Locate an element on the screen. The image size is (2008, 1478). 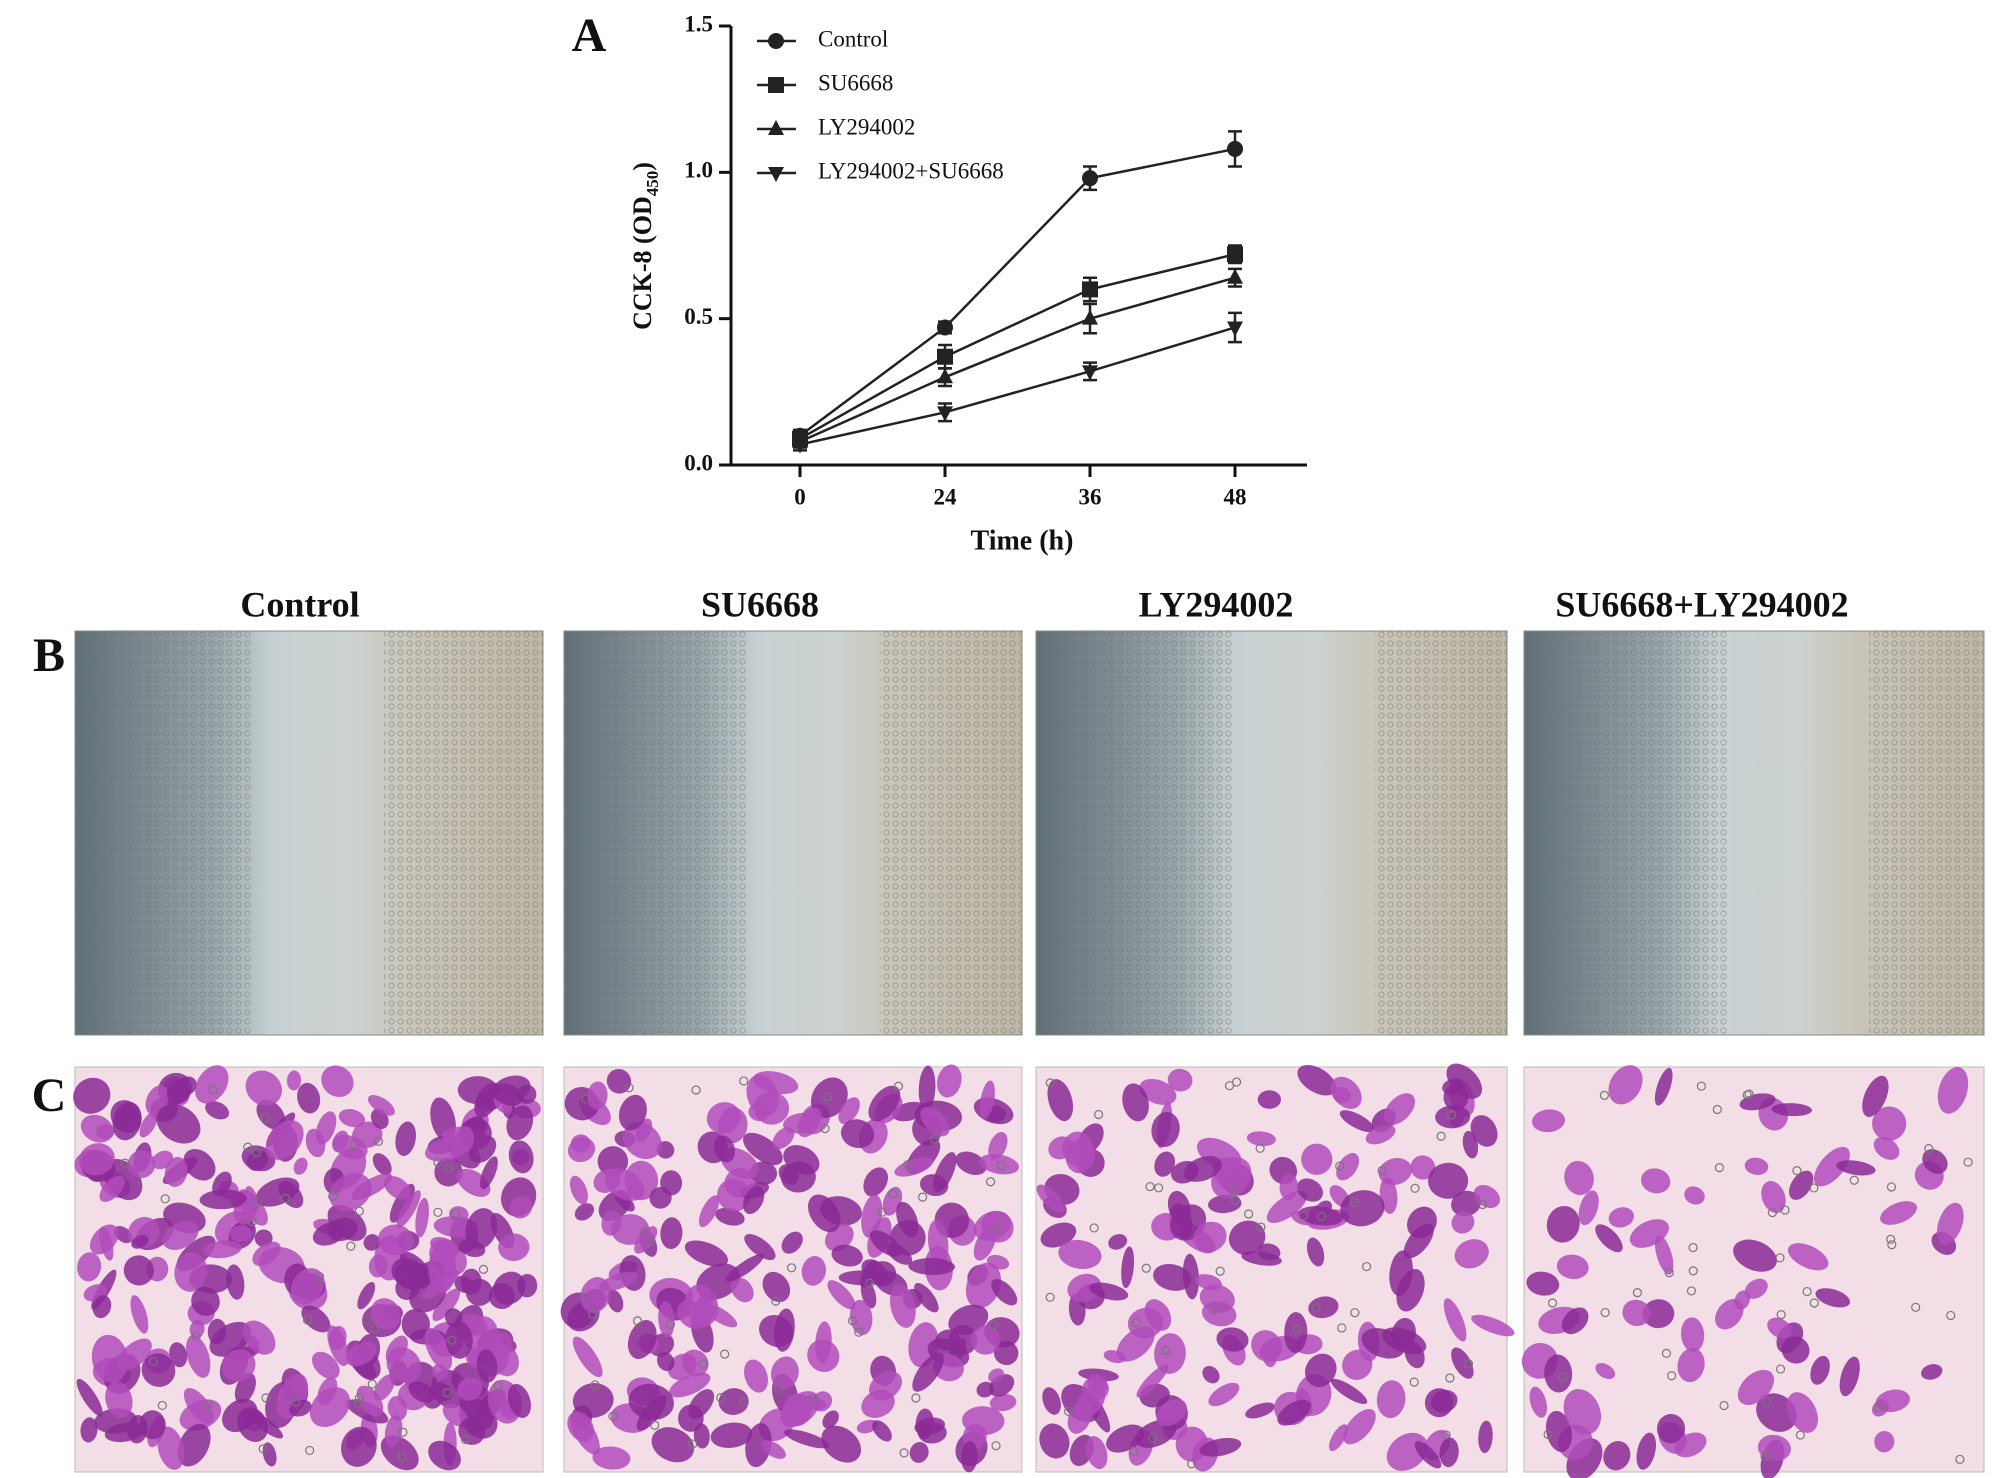
x-tick-label: 0 is located at coordinates (800, 496).